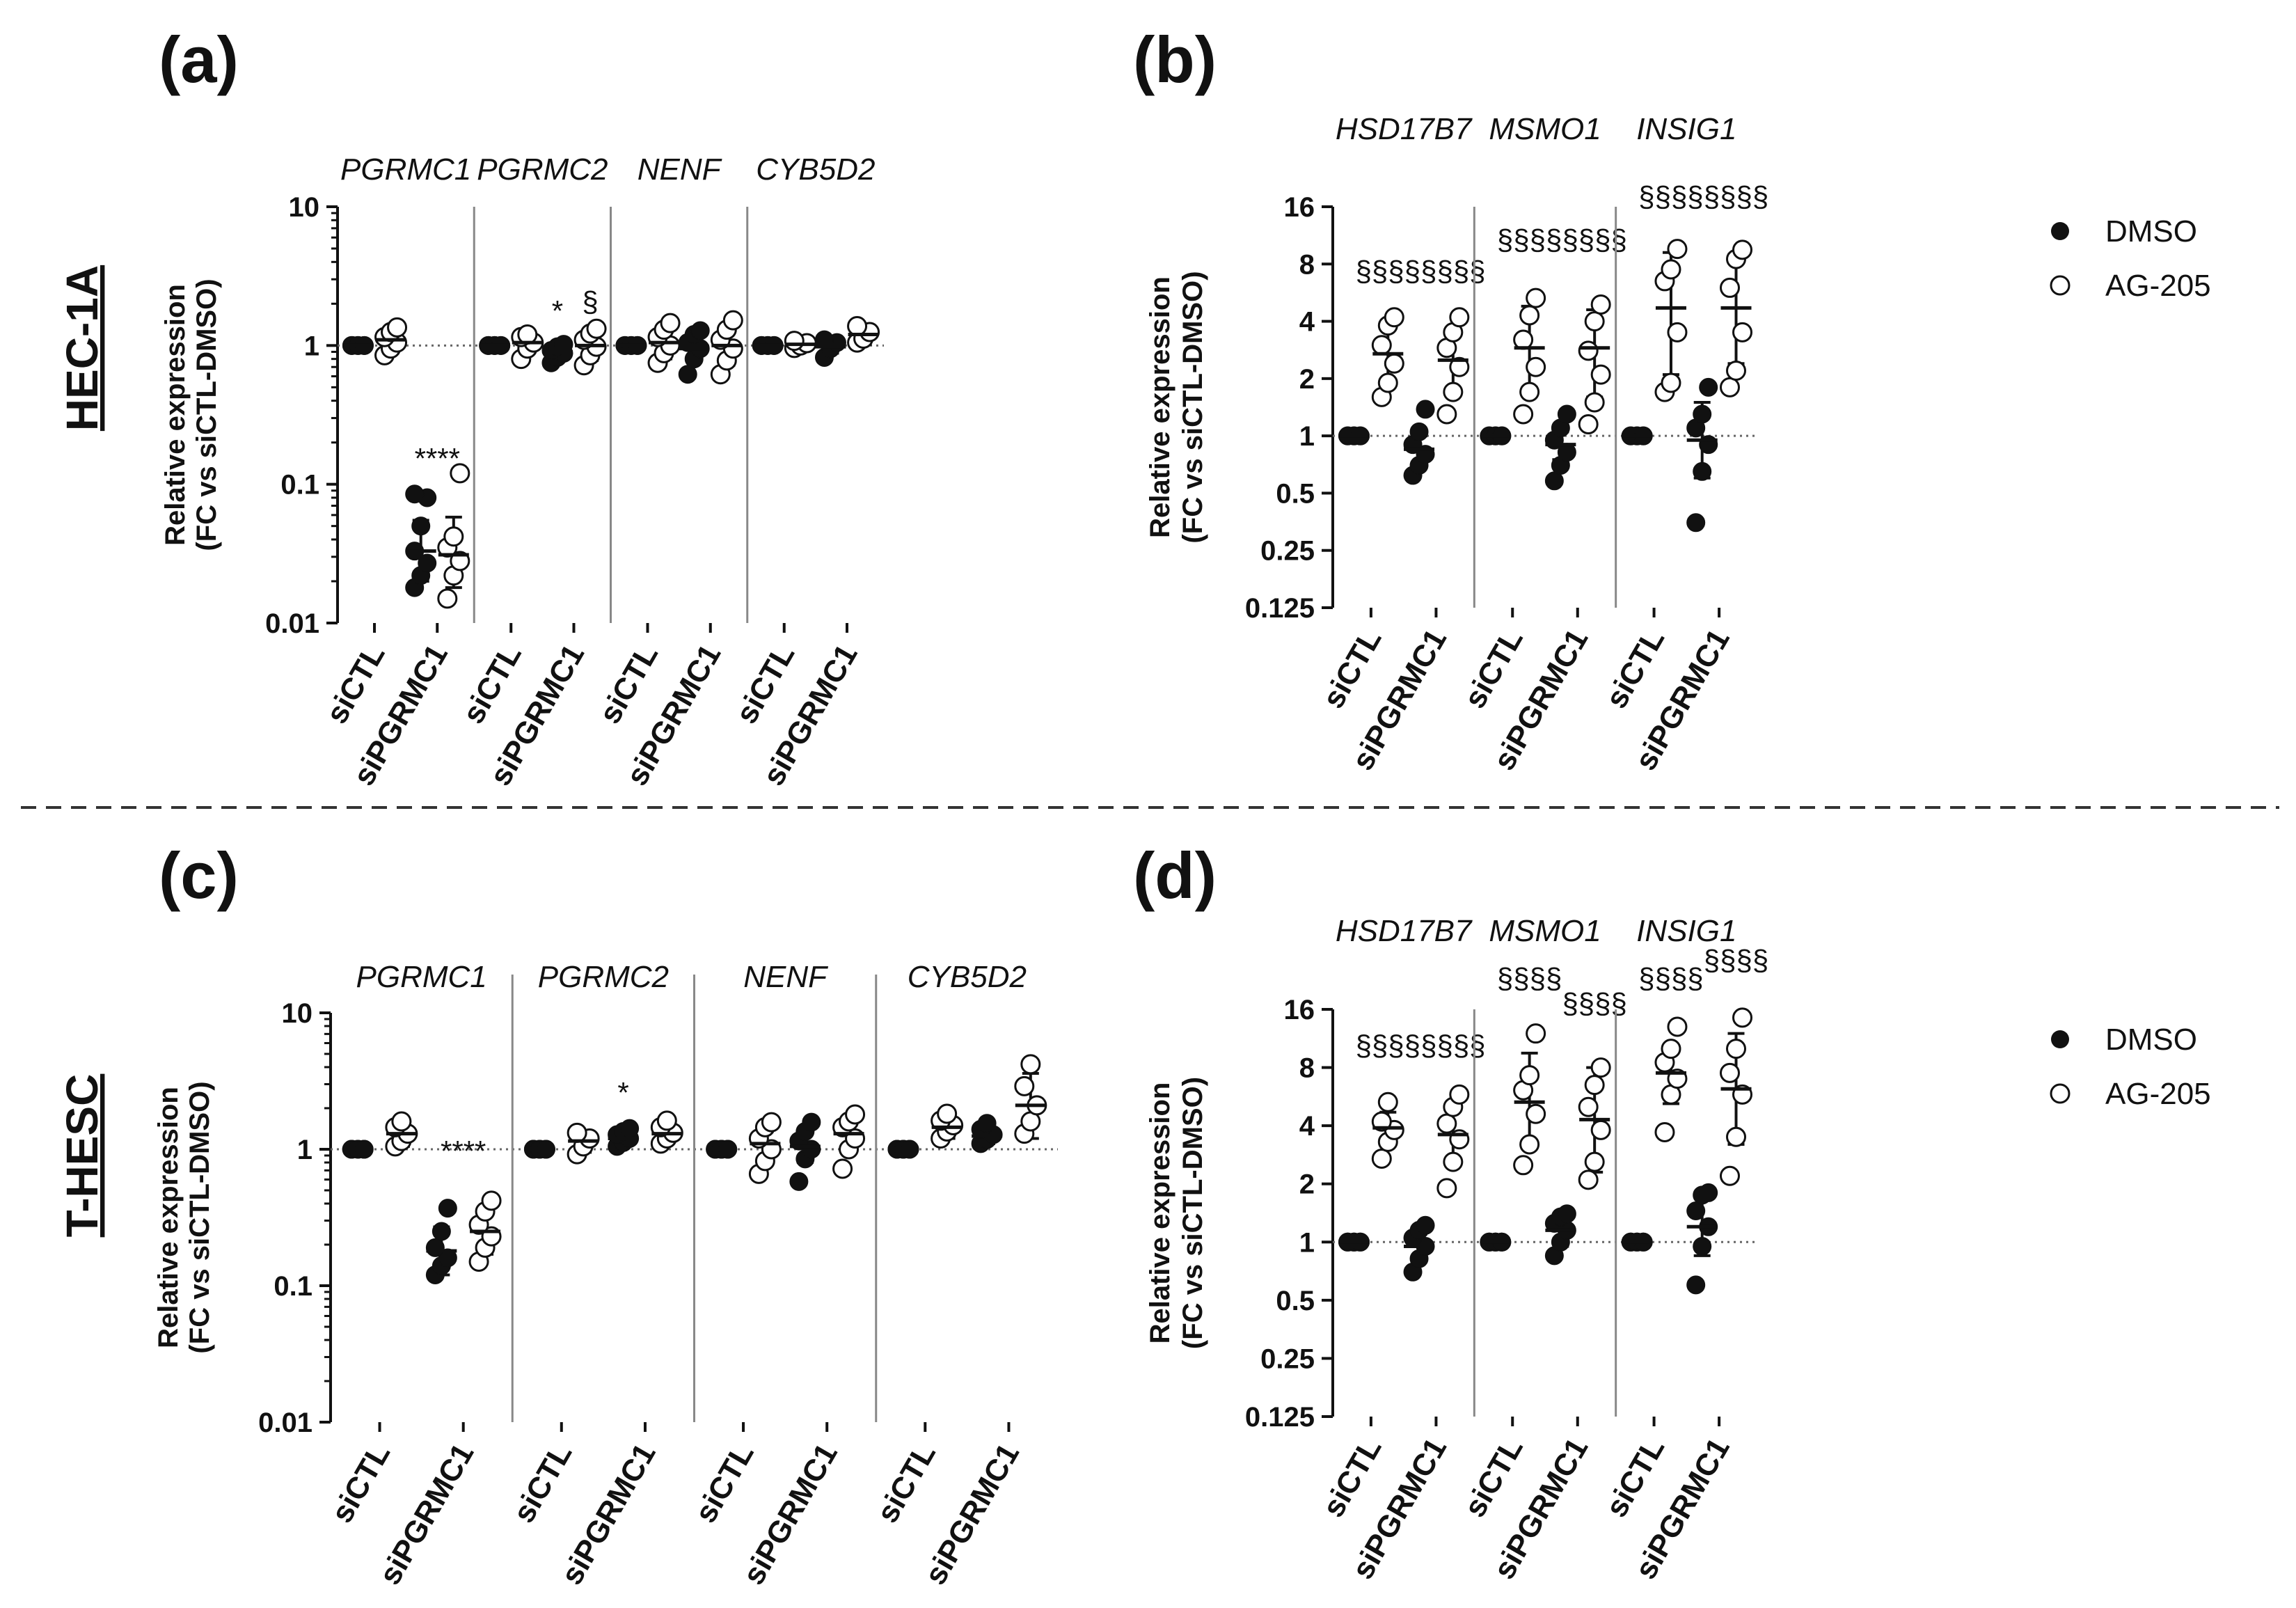 The height and width of the screenshot is (1608, 2296). What do you see at coordinates (2130, 1067) in the screenshot?
I see `legend-bottom: DMSO AG-205` at bounding box center [2130, 1067].